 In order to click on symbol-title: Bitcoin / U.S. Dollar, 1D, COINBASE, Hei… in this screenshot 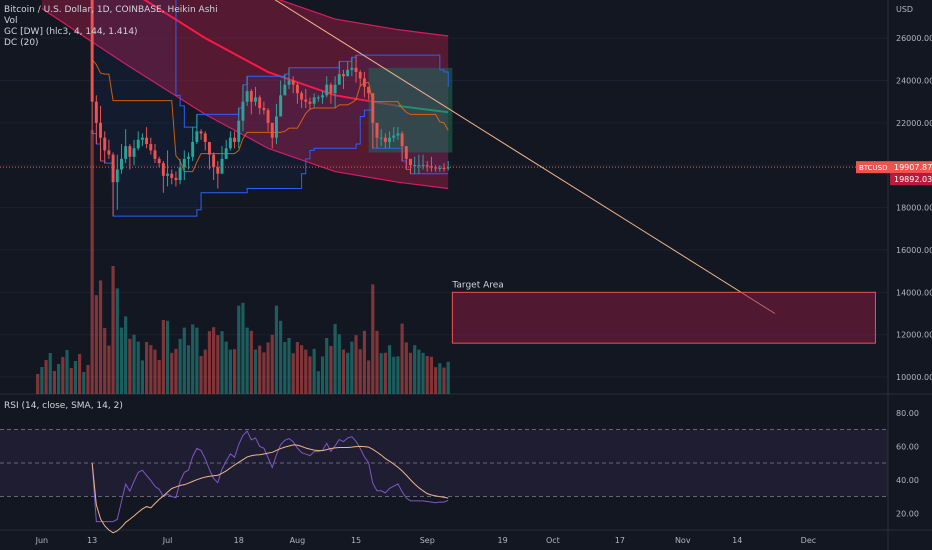, I will do `click(111, 10)`.